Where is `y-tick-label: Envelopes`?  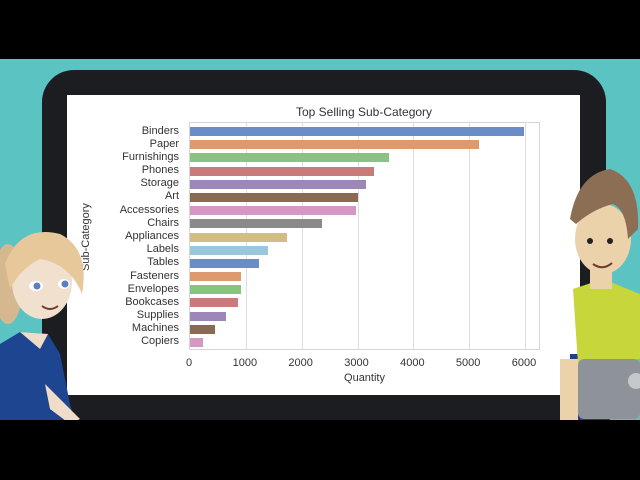
y-tick-label: Envelopes is located at coordinates (153, 288).